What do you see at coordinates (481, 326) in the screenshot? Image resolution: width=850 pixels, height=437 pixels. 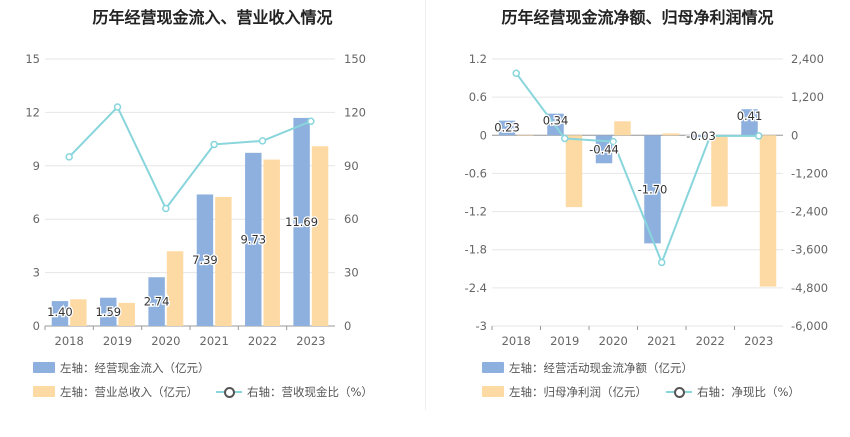 I see `left-axis-tick-label: -3` at bounding box center [481, 326].